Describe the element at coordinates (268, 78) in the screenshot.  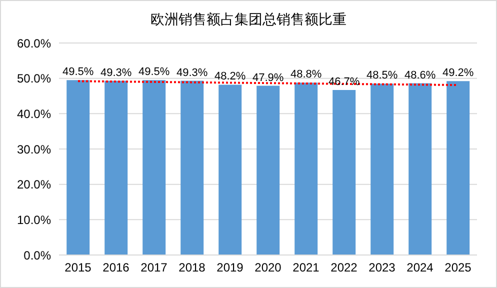
I see `data-label: 47.9%` at that location.